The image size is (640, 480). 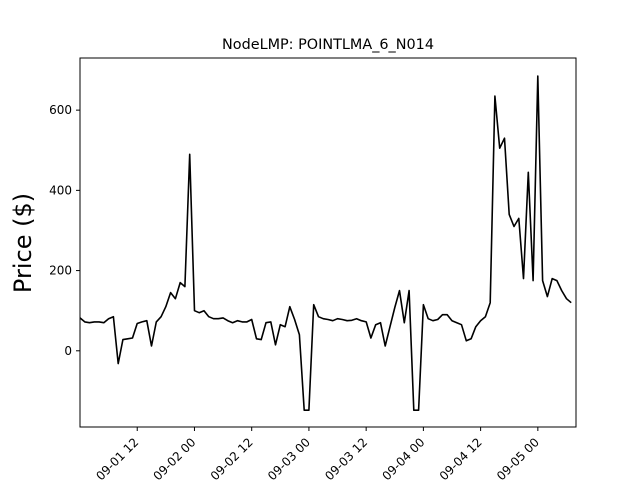 What do you see at coordinates (289, 457) in the screenshot?
I see `x-tick-label: 09-03 00` at bounding box center [289, 457].